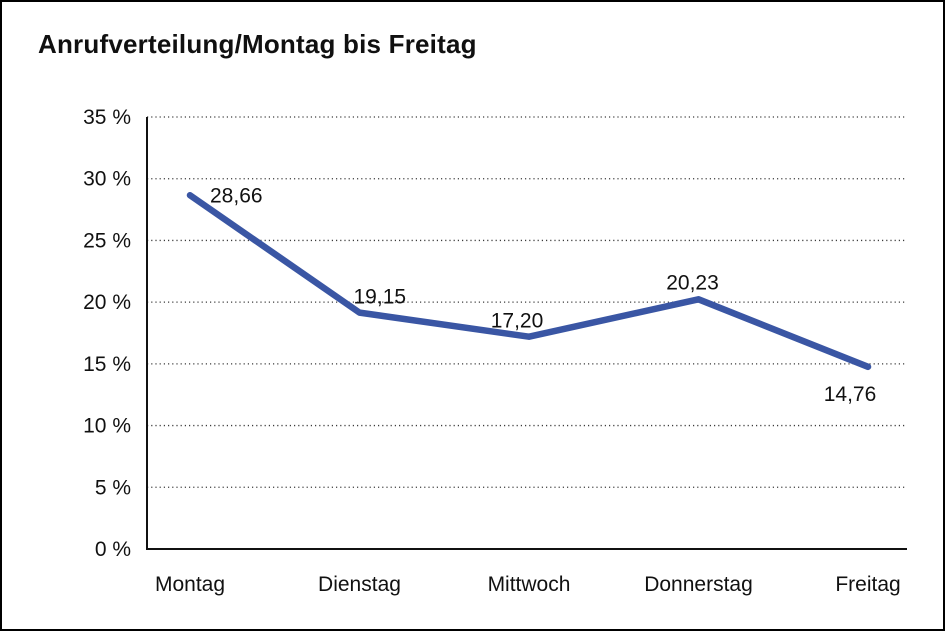 The width and height of the screenshot is (945, 631). I want to click on y-tick-label: 35 %, so click(107, 117).